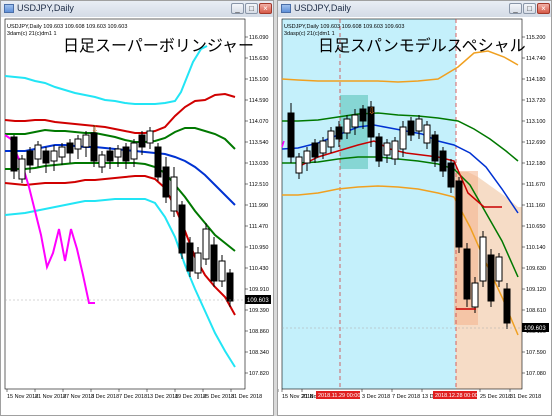 This screenshot has height=416, width=552. Describe the element at coordinates (535, 80) in the screenshot. I see `price-tick-label: 114.180` at that location.